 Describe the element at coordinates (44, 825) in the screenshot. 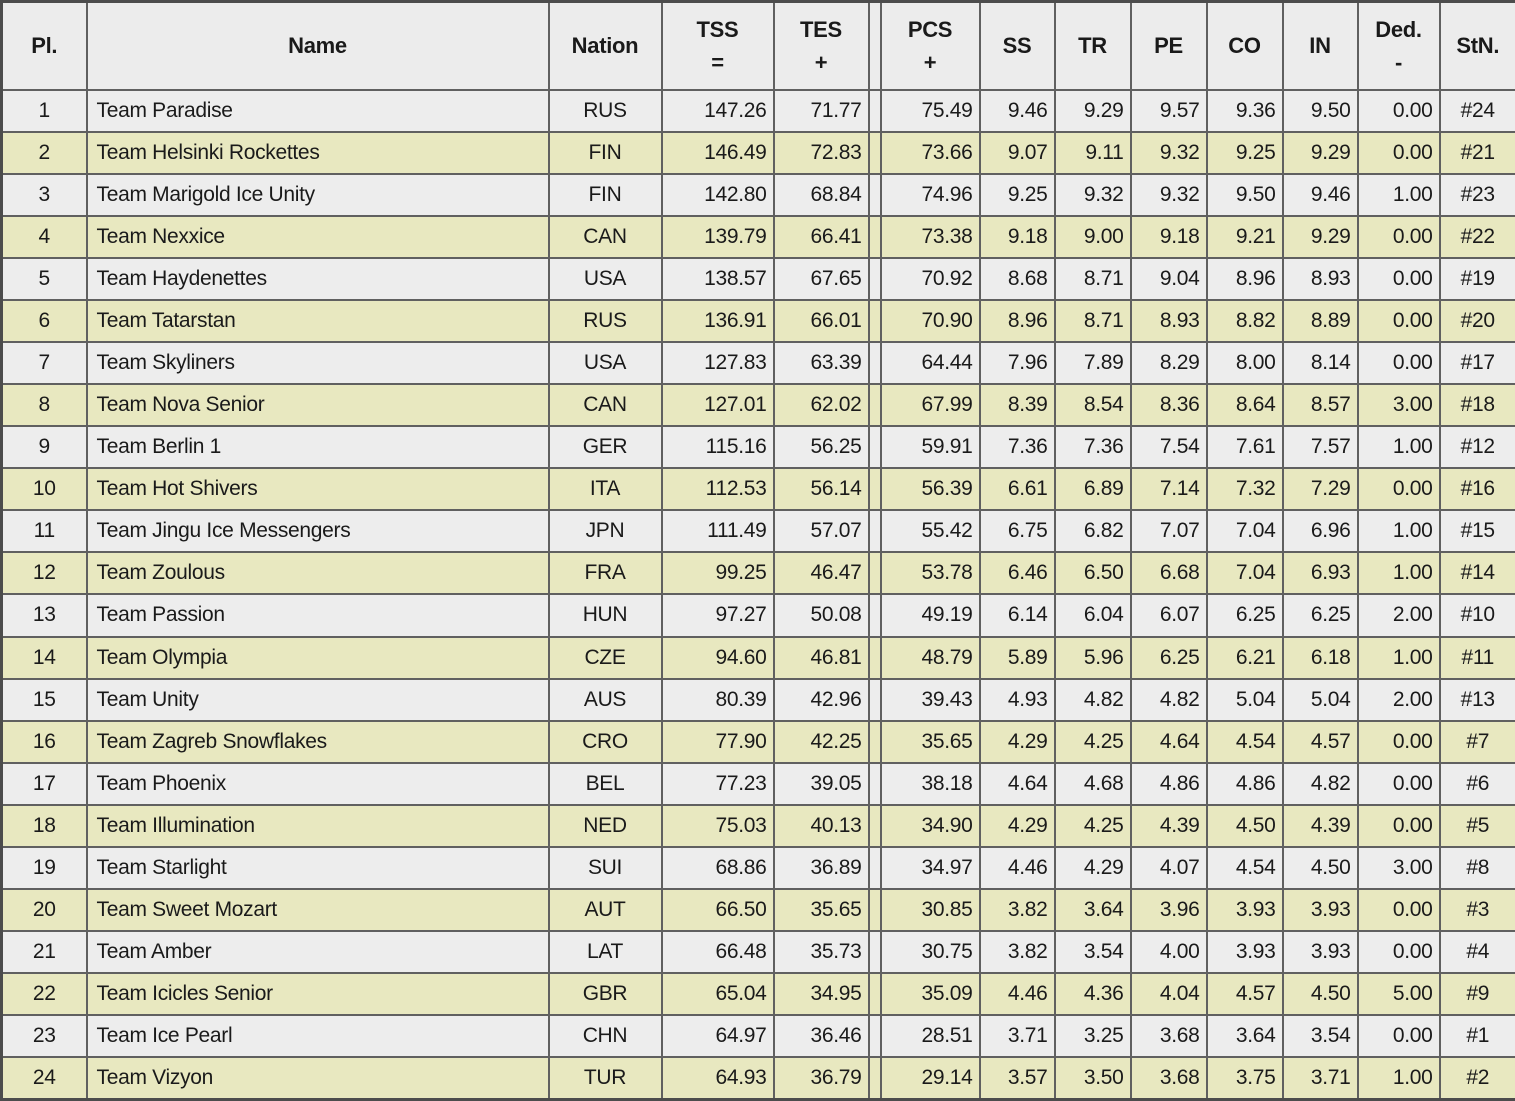

I see `cell-place: 18` at that location.